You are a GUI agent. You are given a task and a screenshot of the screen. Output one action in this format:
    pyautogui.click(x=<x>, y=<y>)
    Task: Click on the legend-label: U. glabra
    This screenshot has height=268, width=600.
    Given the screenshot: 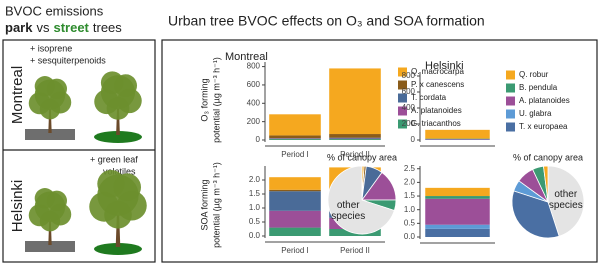 What is the action you would take?
    pyautogui.click(x=535, y=113)
    